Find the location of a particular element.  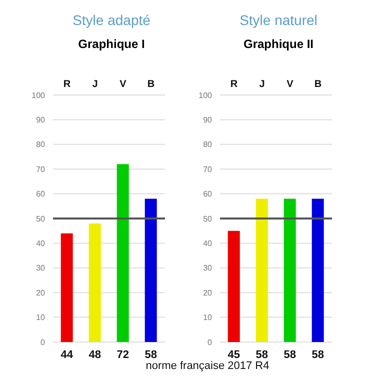

chart-subtitle: Graphique II is located at coordinates (278, 44).